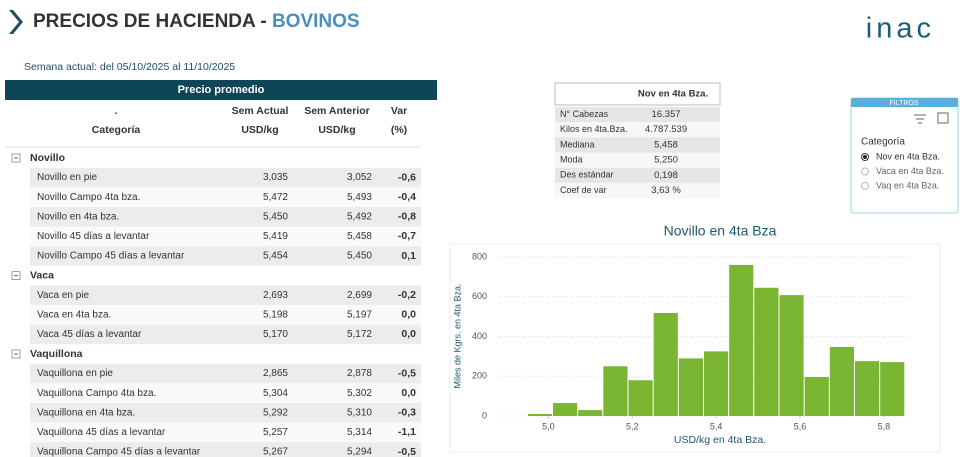  What do you see at coordinates (359, 295) in the screenshot?
I see `previous-price: 2,699` at bounding box center [359, 295].